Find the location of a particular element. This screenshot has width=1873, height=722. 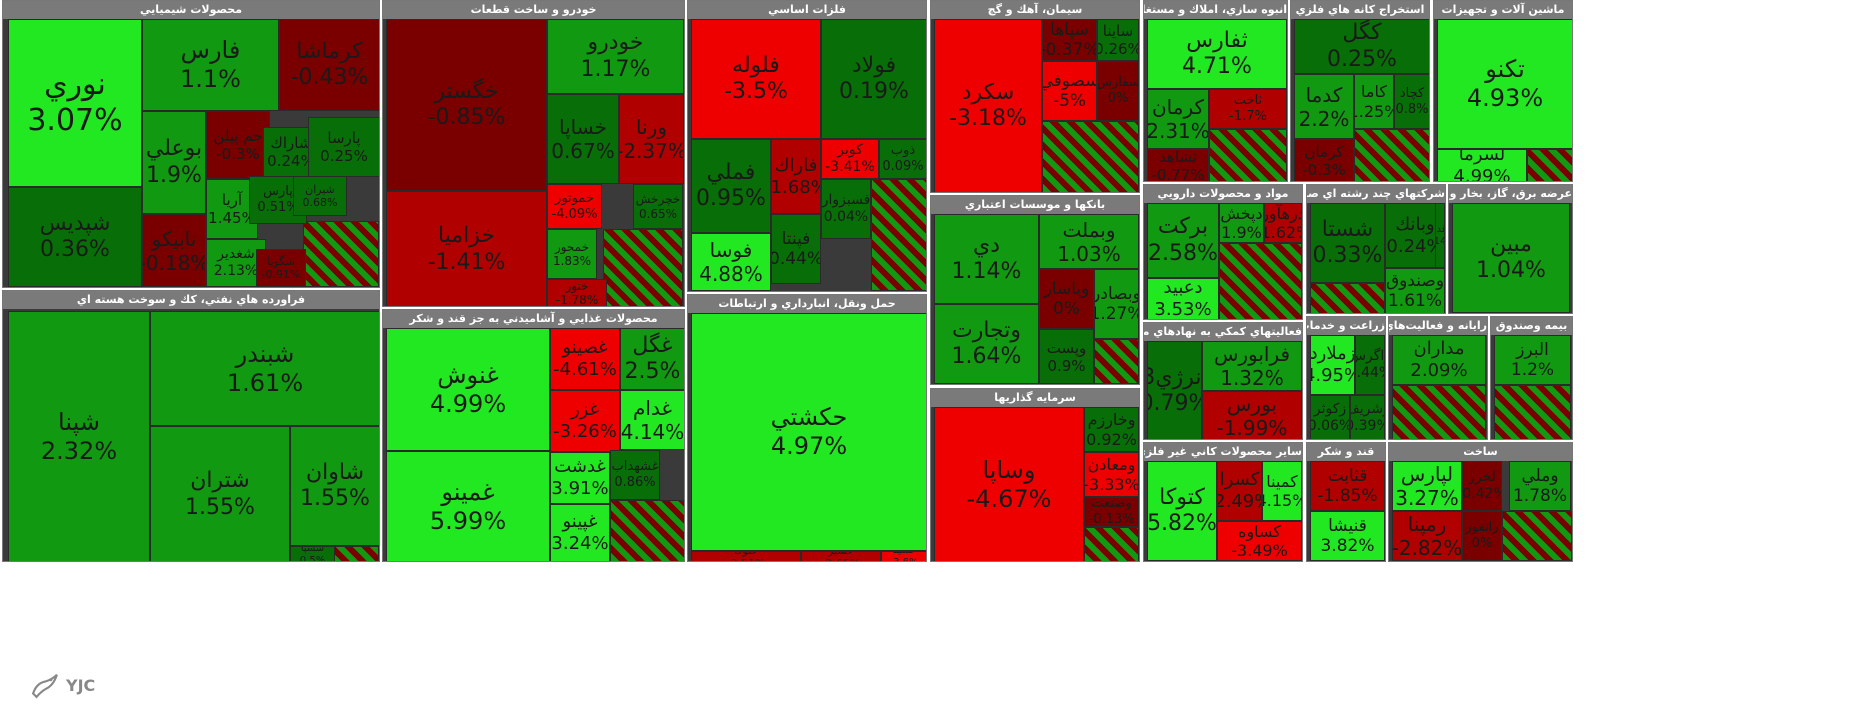

stock-tile: كرمان -0.3% is located at coordinates (1324, 160).